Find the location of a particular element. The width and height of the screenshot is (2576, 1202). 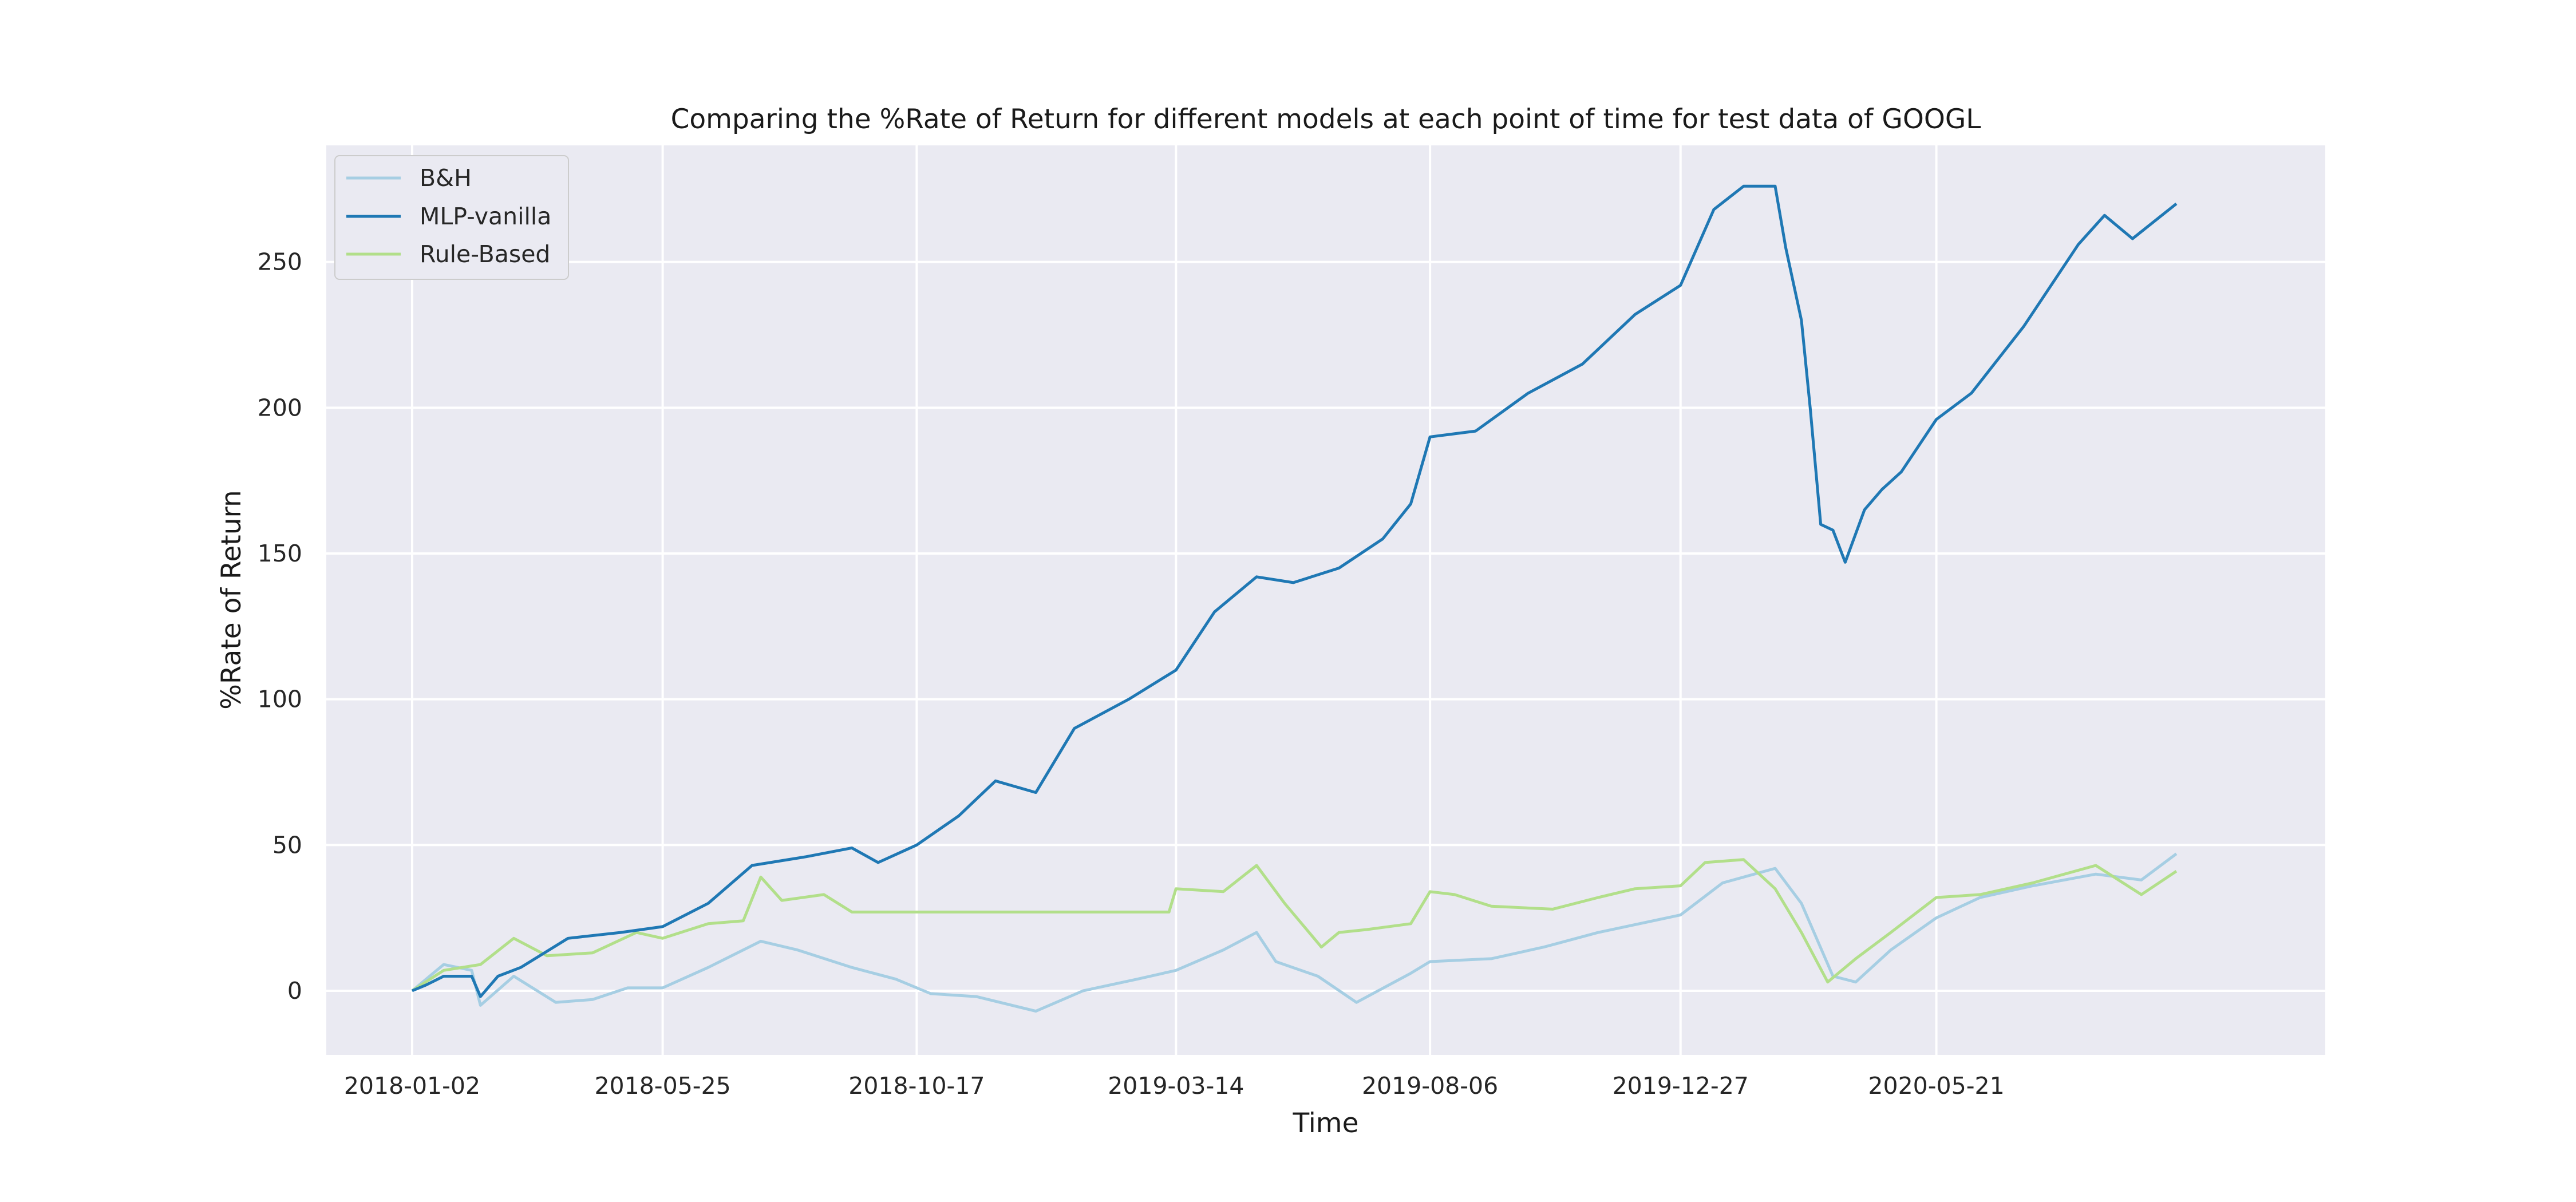

y-tick-label: 50 is located at coordinates (287, 845).